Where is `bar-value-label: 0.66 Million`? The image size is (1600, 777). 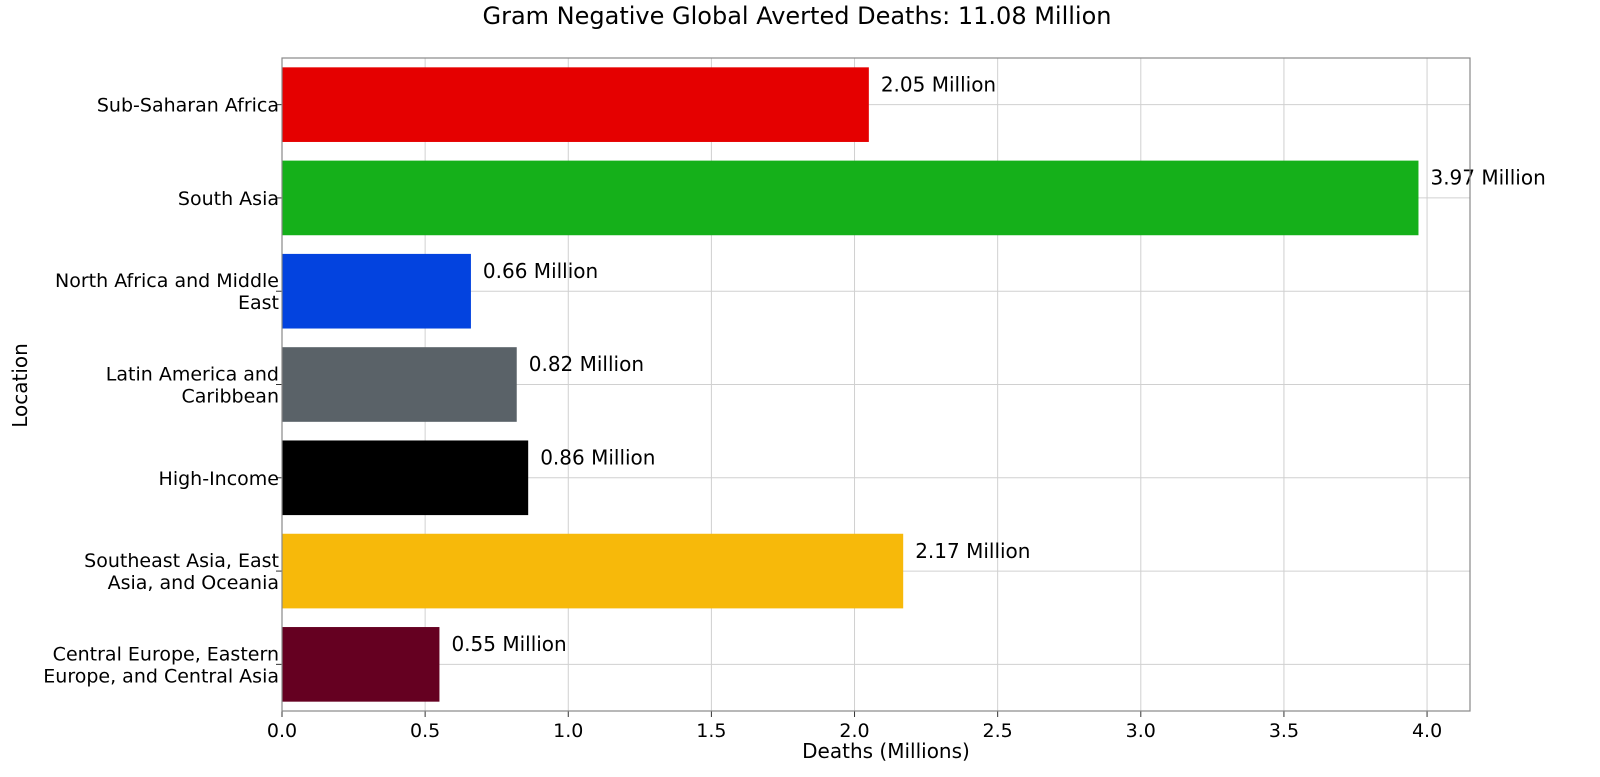
bar-value-label: 0.66 Million is located at coordinates (540, 271).